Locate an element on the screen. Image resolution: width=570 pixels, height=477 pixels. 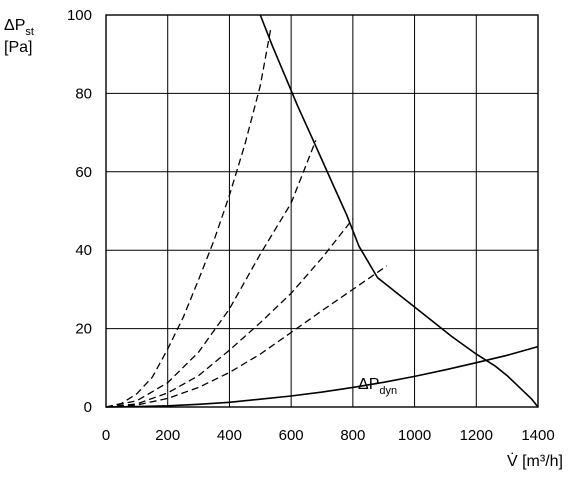
y-tick-label: 0 is located at coordinates (88, 407).